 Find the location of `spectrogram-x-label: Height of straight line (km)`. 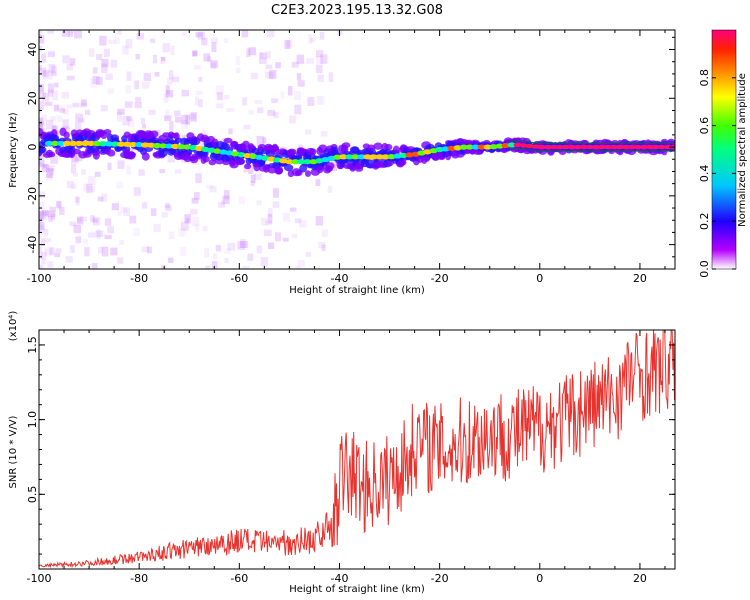

spectrogram-x-label: Height of straight line (km) is located at coordinates (357, 290).